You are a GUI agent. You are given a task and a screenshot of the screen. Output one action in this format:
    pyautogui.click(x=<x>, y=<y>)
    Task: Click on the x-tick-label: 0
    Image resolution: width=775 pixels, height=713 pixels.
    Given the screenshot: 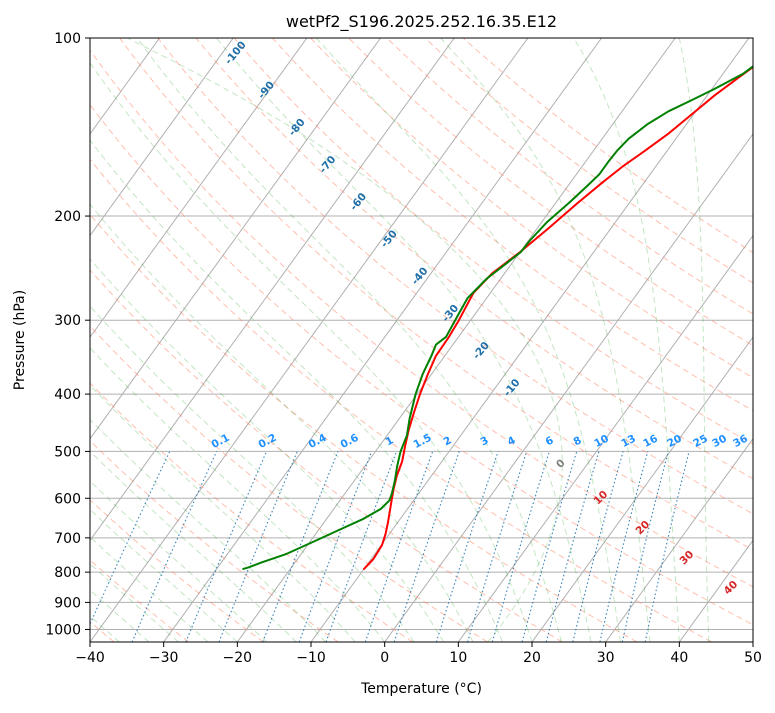 What is the action you would take?
    pyautogui.click(x=384, y=658)
    